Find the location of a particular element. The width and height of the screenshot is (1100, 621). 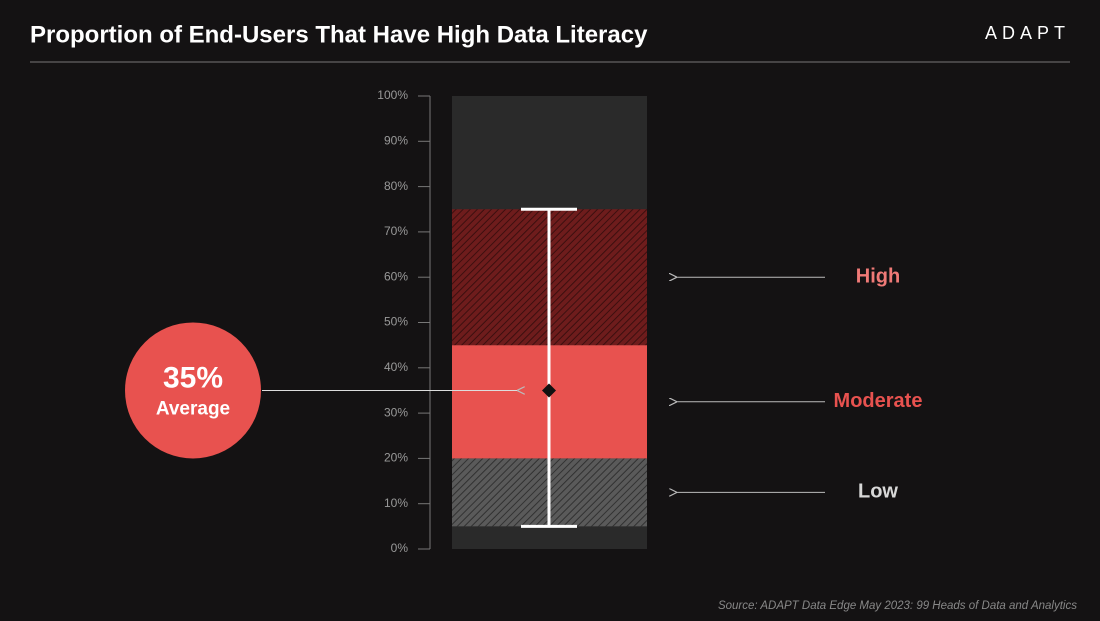

y-tick-label: 10% is located at coordinates (396, 503).